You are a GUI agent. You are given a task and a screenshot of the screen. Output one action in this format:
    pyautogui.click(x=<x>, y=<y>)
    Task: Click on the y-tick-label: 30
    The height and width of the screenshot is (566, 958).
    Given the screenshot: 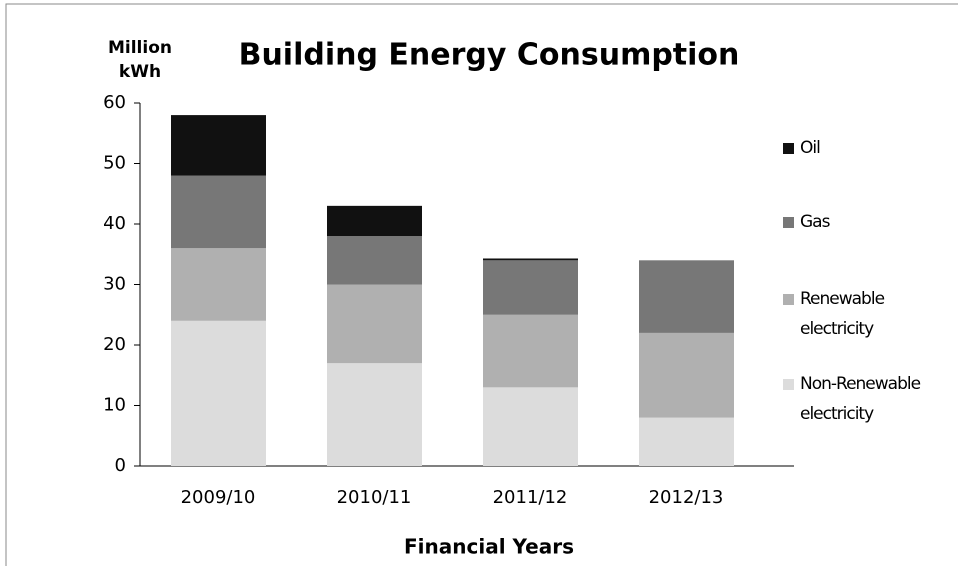 What is the action you would take?
    pyautogui.click(x=114, y=284)
    